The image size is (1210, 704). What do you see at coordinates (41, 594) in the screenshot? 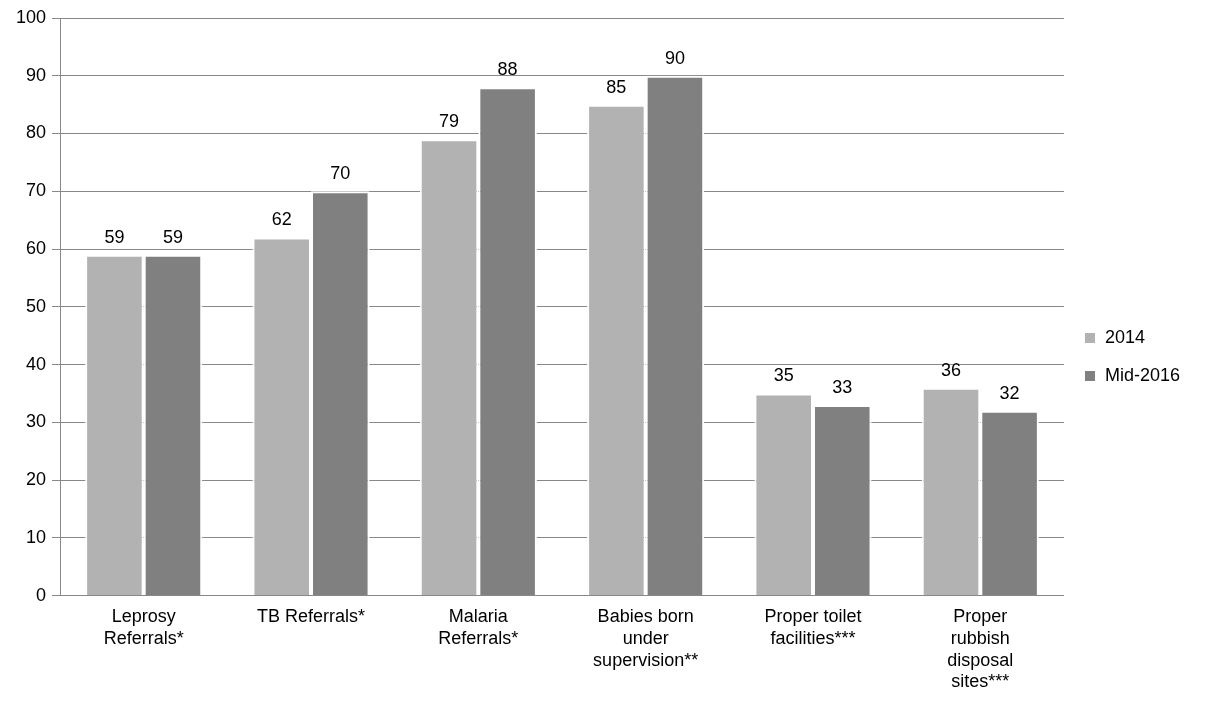
I see `y-tick-label: 0` at bounding box center [41, 594].